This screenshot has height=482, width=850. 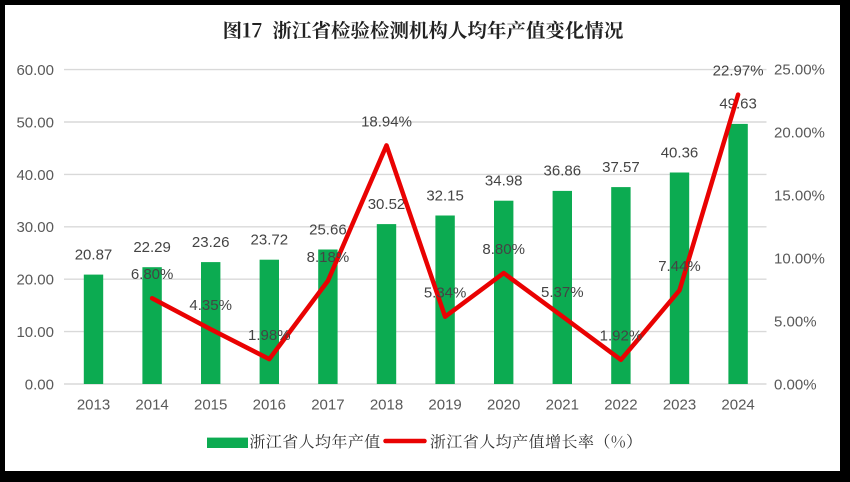 I want to click on svg-text: 8.18%, so click(x=328, y=257).